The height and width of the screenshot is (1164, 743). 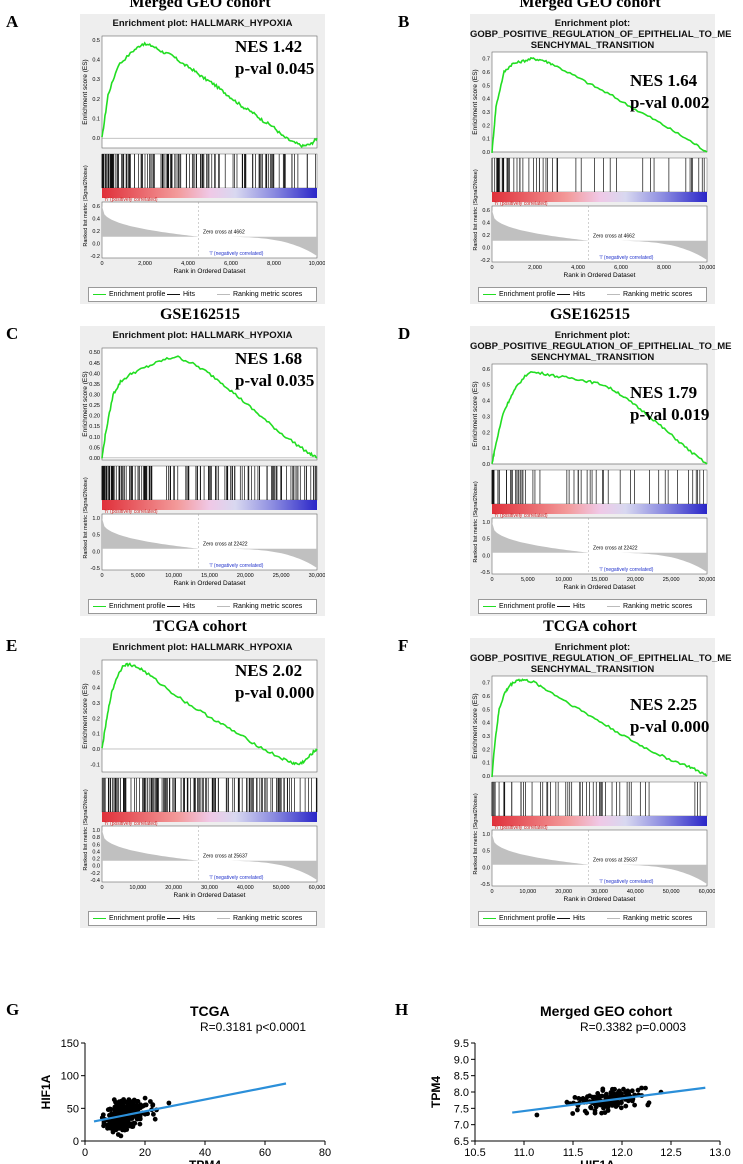 What do you see at coordinates (70, 1044) in the screenshot?
I see `y-tick-label: 150` at bounding box center [70, 1044].